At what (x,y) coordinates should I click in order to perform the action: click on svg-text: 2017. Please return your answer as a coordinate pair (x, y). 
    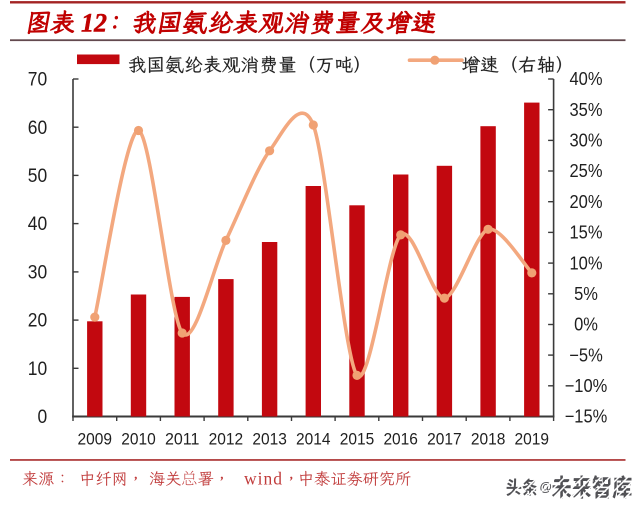
    Looking at the image, I should click on (444, 440).